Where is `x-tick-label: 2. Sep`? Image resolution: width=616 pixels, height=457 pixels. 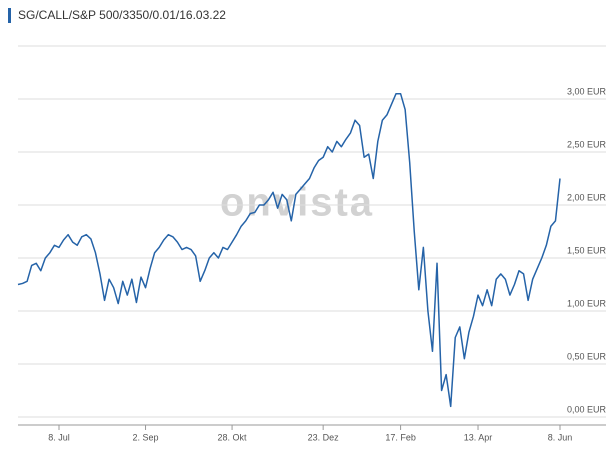
x-tick-label: 2. Sep is located at coordinates (146, 437).